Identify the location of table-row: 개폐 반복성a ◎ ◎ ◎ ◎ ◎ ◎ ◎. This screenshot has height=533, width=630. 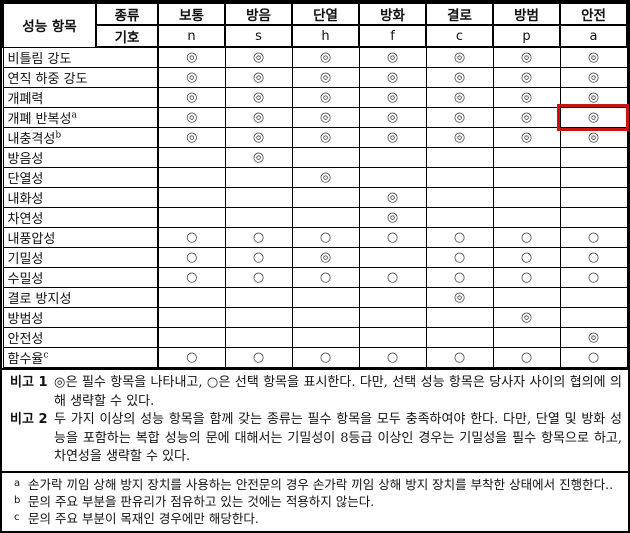
(315, 117).